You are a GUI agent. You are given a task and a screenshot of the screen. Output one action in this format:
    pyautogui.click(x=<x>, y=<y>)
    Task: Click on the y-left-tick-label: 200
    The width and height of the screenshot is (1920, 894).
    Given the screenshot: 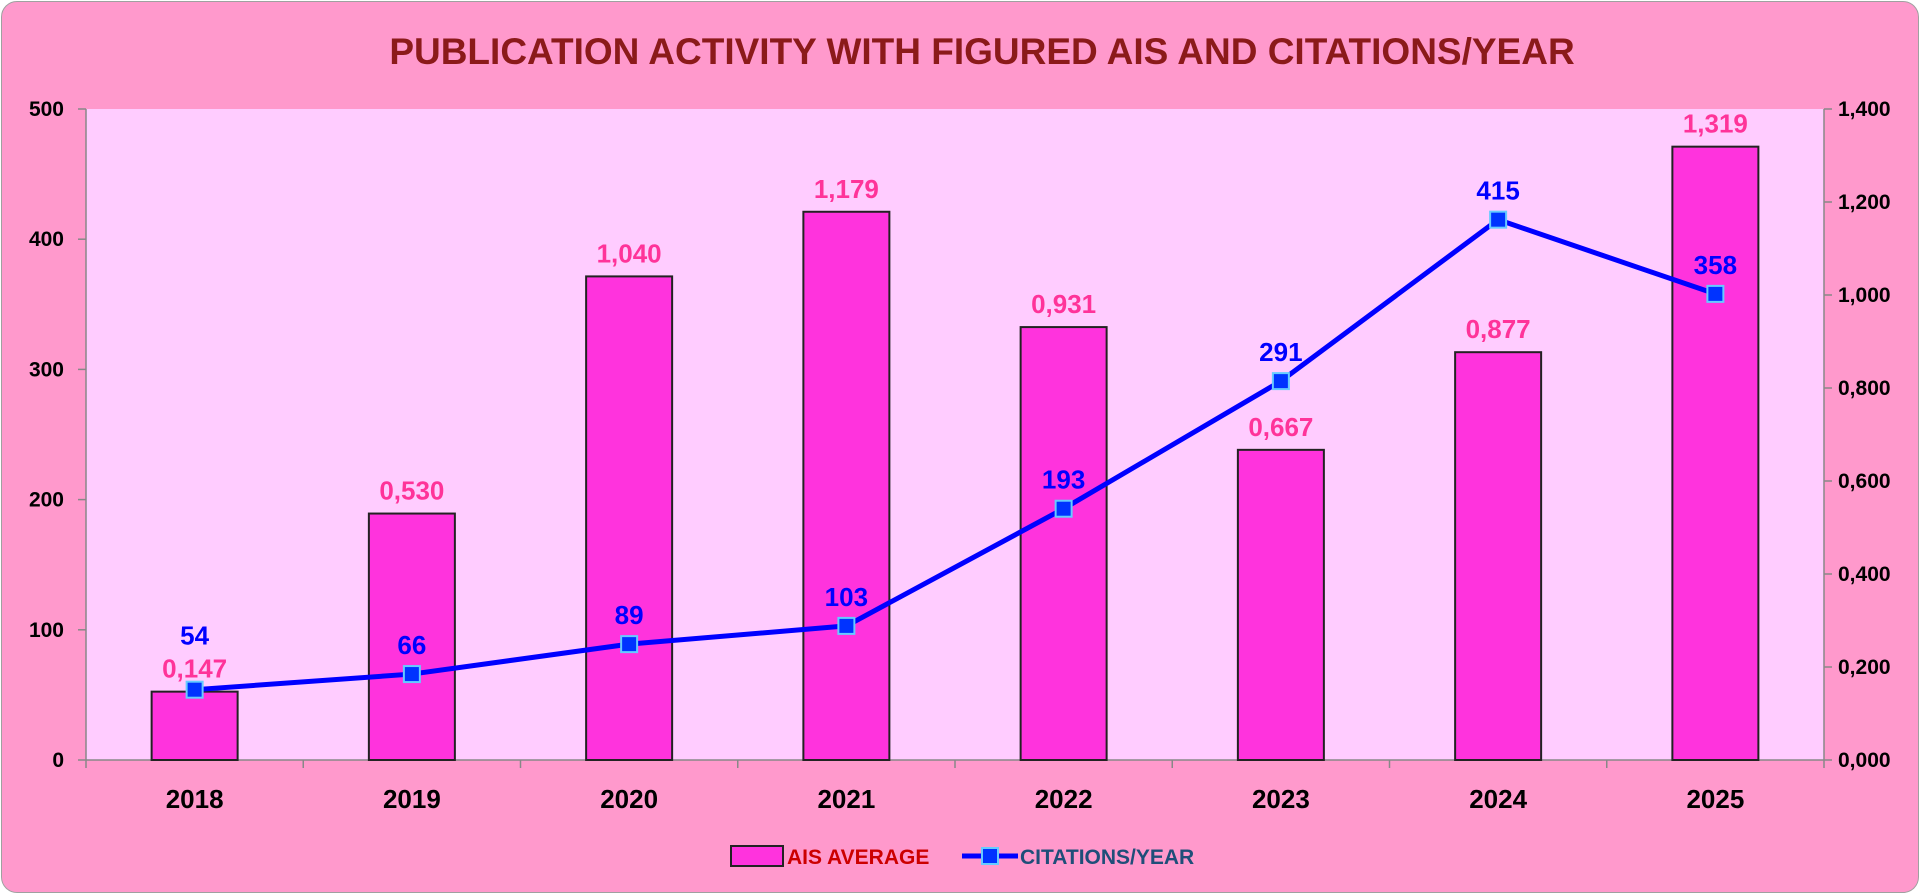 What is the action you would take?
    pyautogui.click(x=46, y=500)
    